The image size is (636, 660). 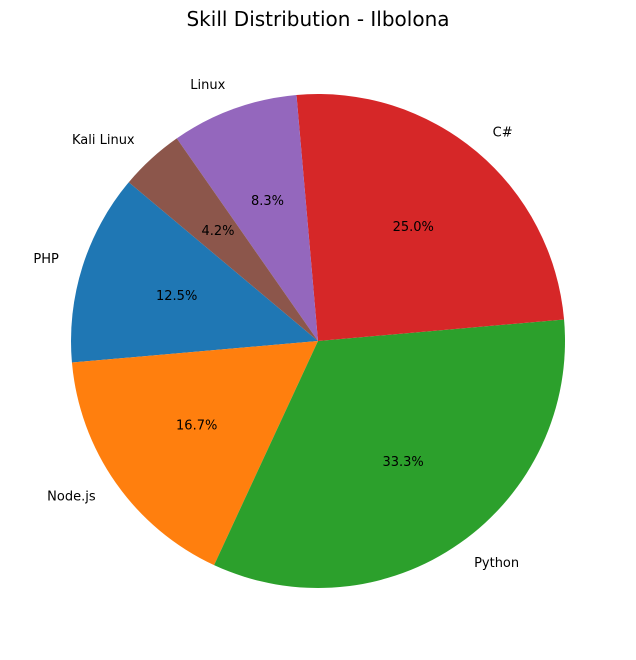 I want to click on slice-label: Node.js, so click(x=71, y=497).